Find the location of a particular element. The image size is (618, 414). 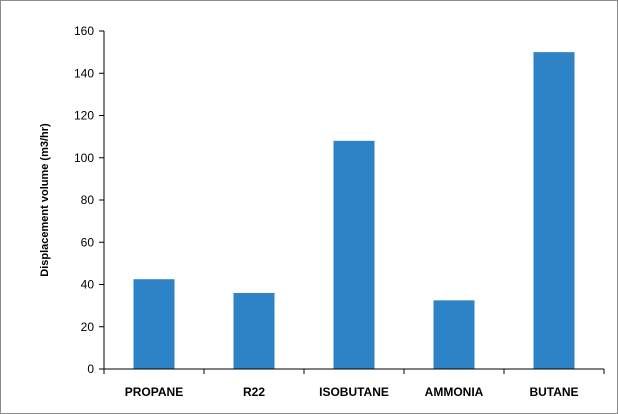

x-tick-label-butane: BUTANE is located at coordinates (553, 392).